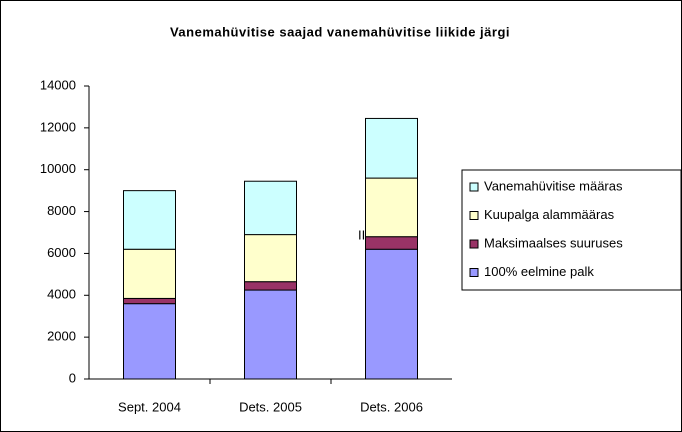  I want to click on legend-label: 100% eelmine palk, so click(539, 271).